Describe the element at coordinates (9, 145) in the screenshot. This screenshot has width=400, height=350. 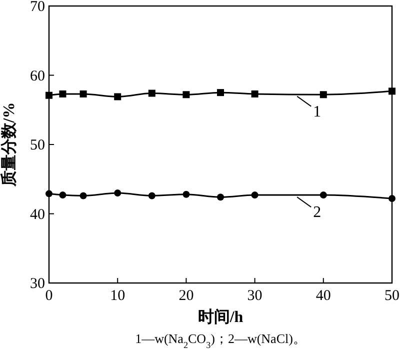
I see `y-axis-title: 质量分数/%` at that location.